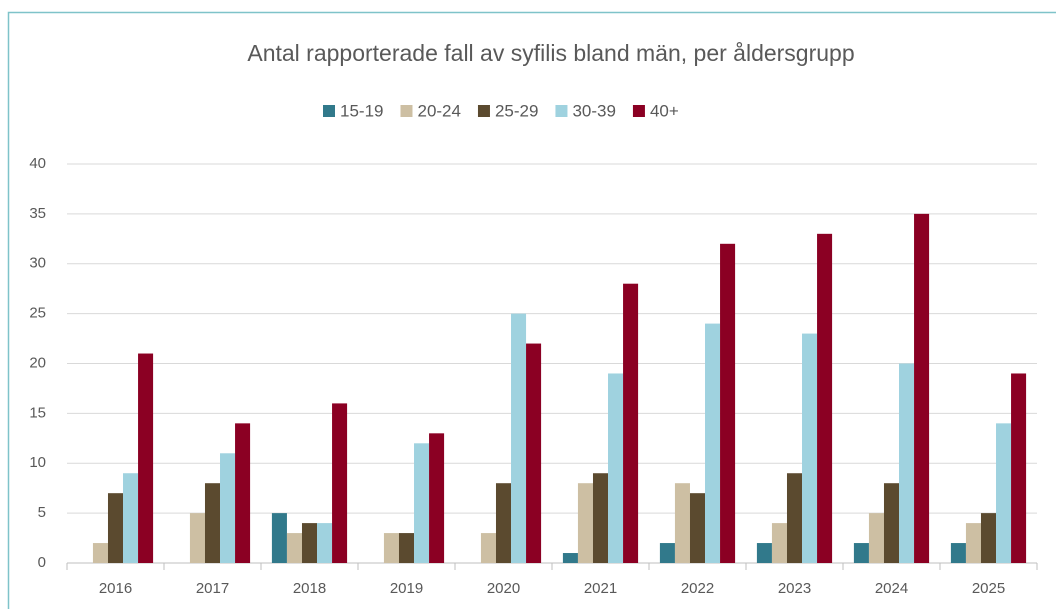 The height and width of the screenshot is (609, 1056). I want to click on x-tick-label: 2017, so click(212, 588).